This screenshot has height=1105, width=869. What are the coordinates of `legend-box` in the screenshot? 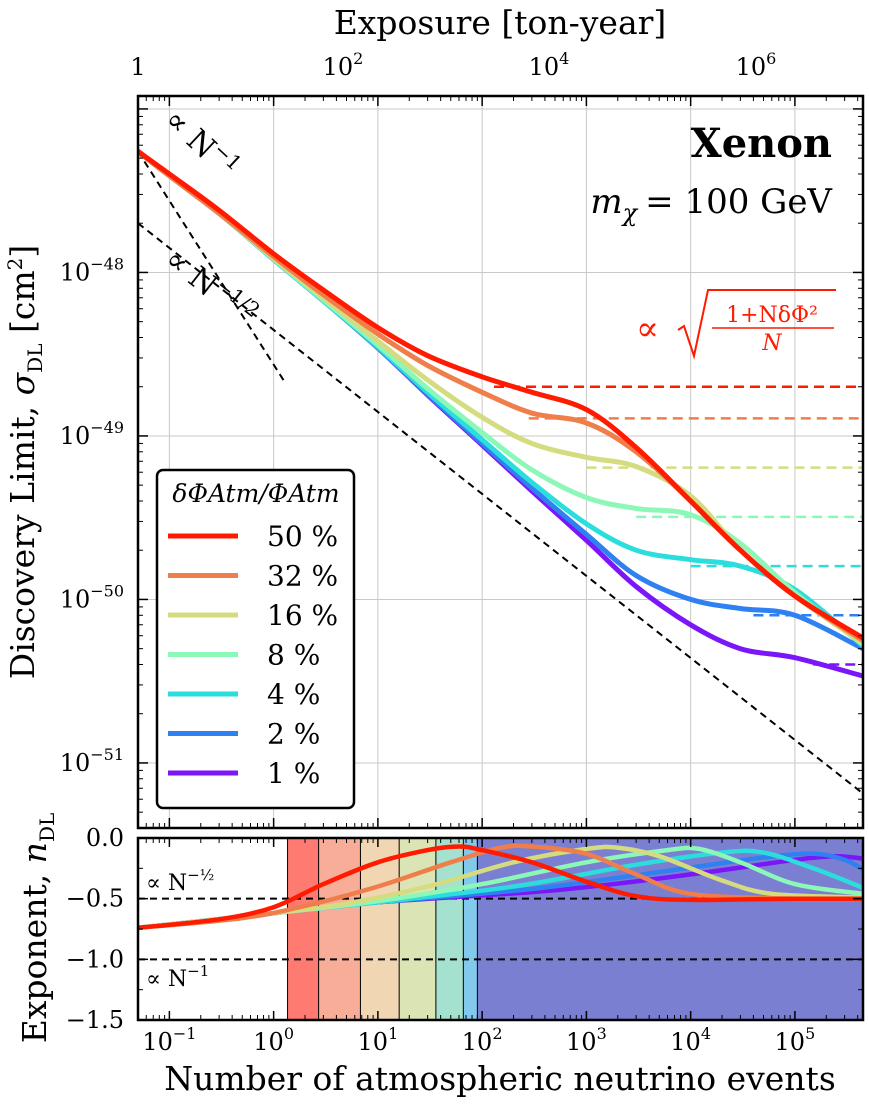 It's located at (255, 639).